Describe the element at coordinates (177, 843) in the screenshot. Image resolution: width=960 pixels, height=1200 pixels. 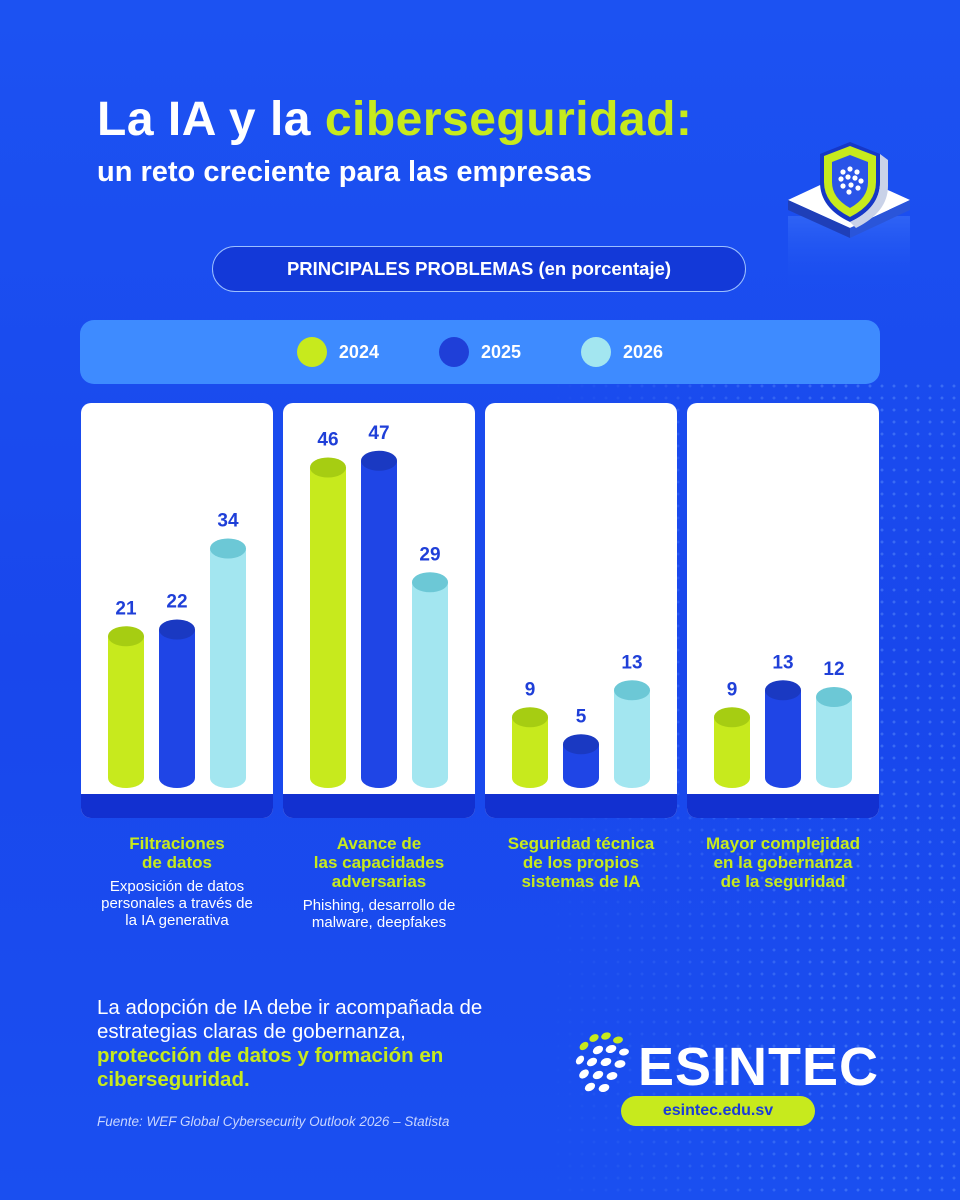
I see `category-title-line: Filtraciones` at that location.